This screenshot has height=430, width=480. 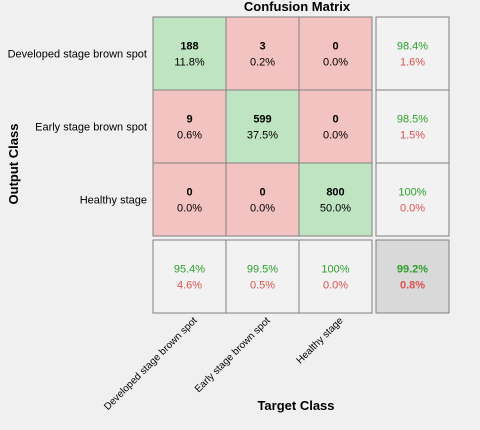 I want to click on row-summary-correct: 100%, so click(x=412, y=193).